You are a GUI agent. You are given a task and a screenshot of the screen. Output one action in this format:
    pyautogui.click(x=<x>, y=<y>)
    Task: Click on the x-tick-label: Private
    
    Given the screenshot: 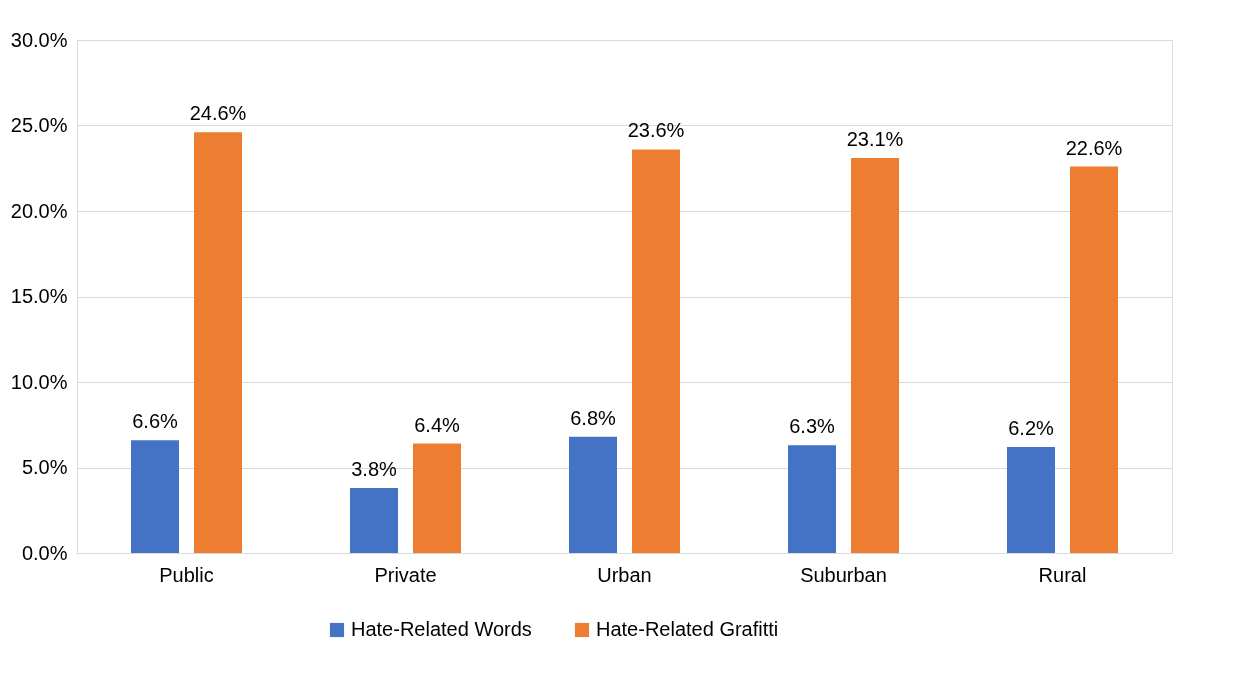 What is the action you would take?
    pyautogui.click(x=405, y=574)
    